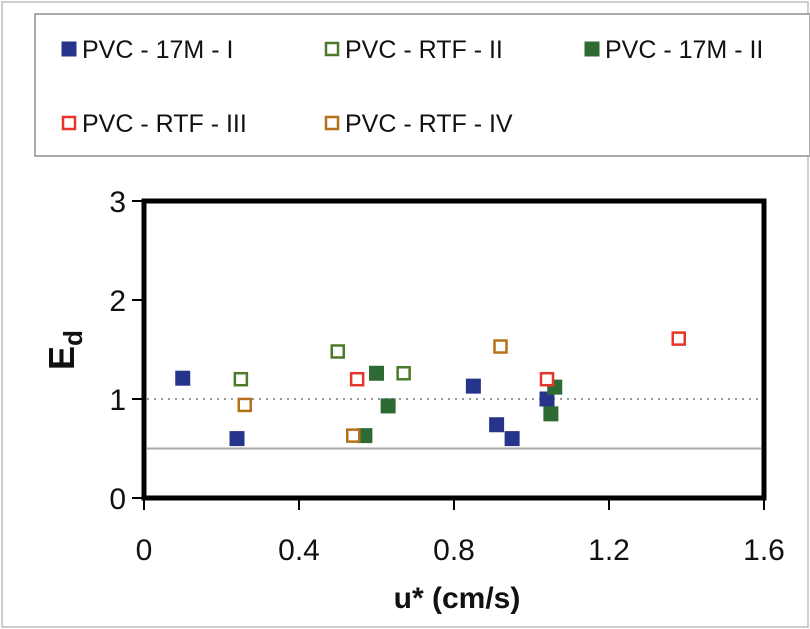  What do you see at coordinates (117, 202) in the screenshot?
I see `y-tick-label: 3` at bounding box center [117, 202].